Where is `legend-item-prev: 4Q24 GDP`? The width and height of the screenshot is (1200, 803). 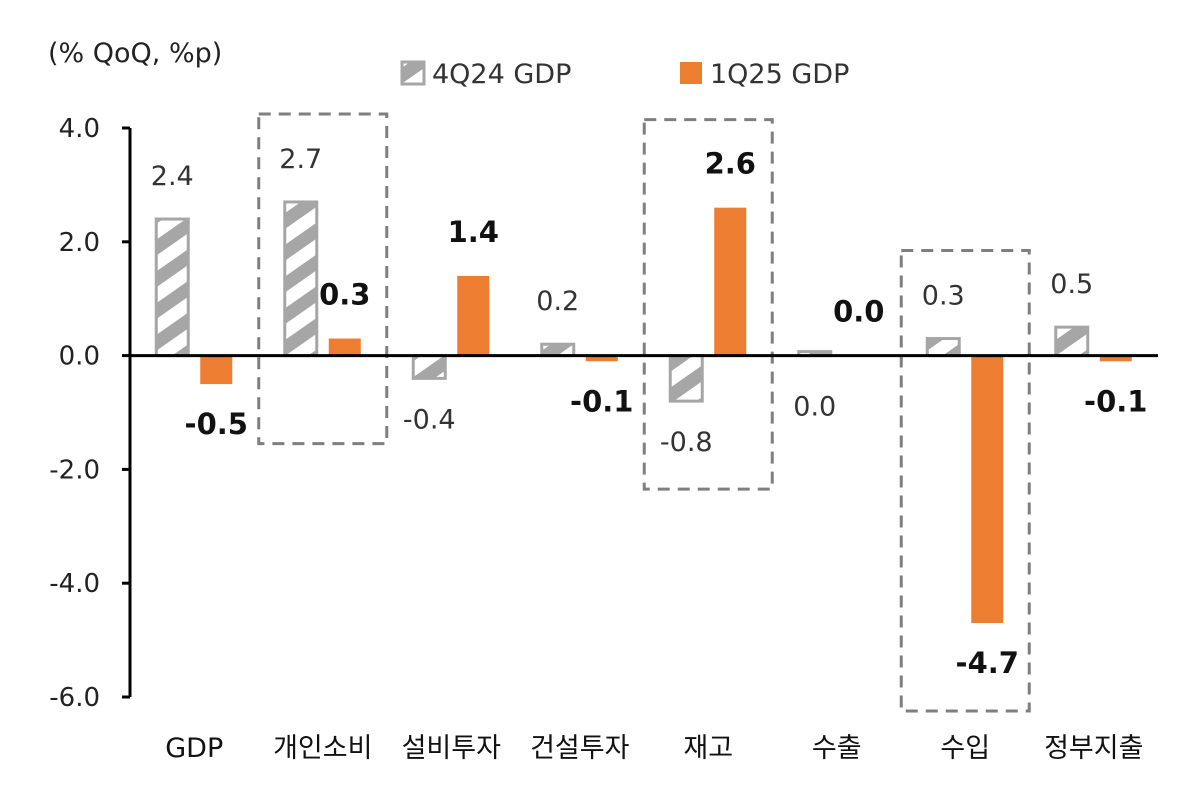 legend-item-prev: 4Q24 GDP is located at coordinates (485, 74).